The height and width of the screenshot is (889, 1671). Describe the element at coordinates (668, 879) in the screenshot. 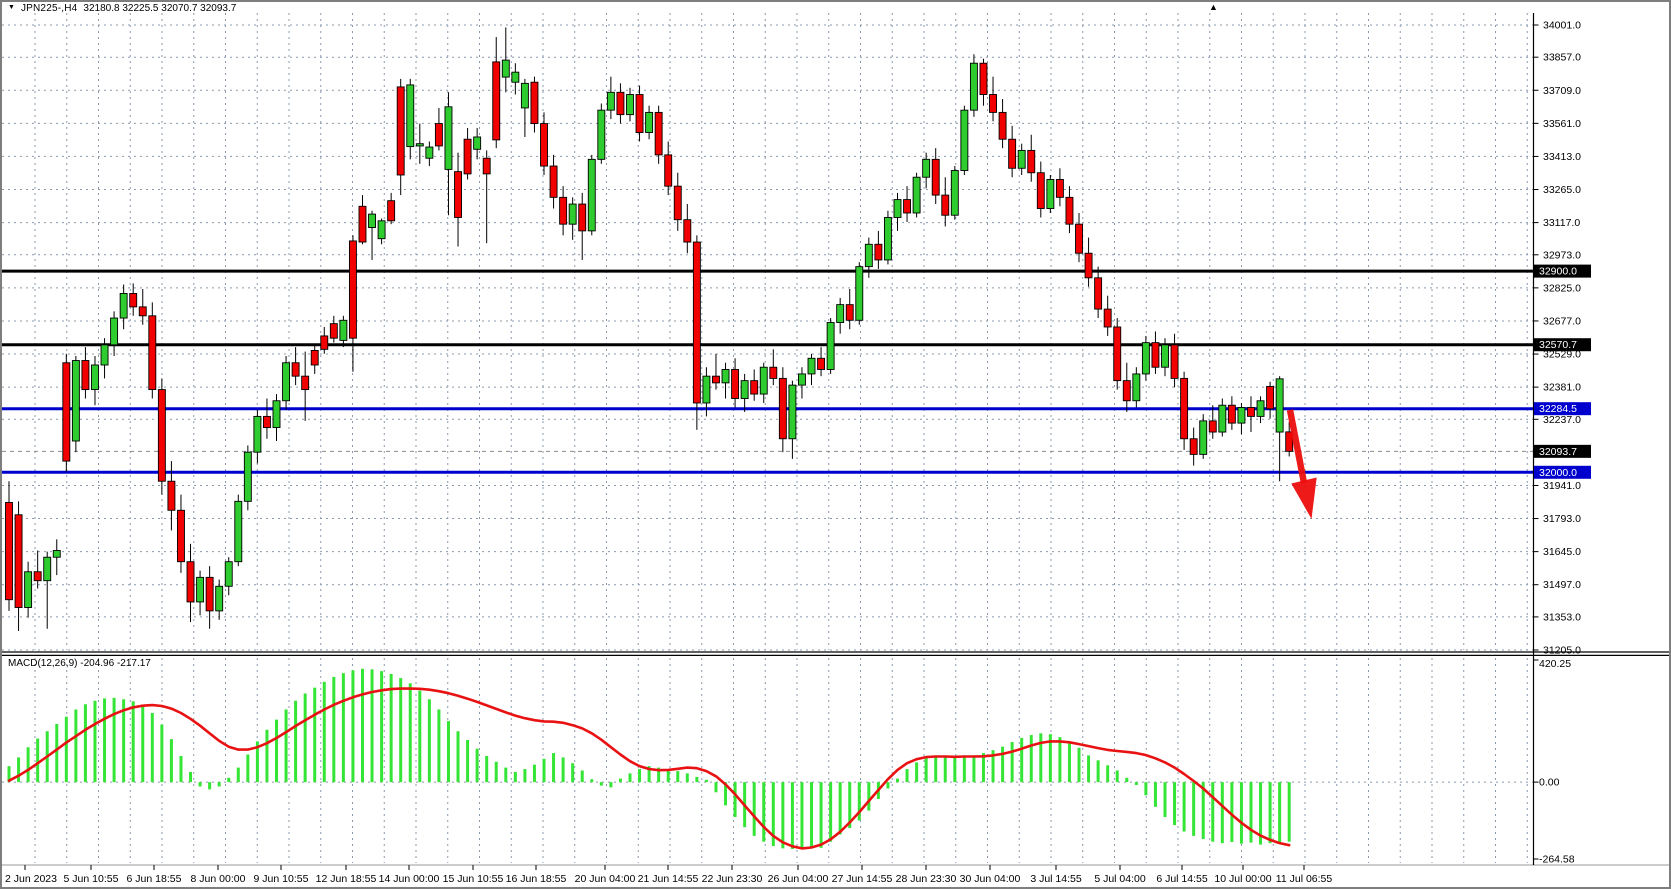

I see `time-axis-label: 21 Jun 14:55` at that location.